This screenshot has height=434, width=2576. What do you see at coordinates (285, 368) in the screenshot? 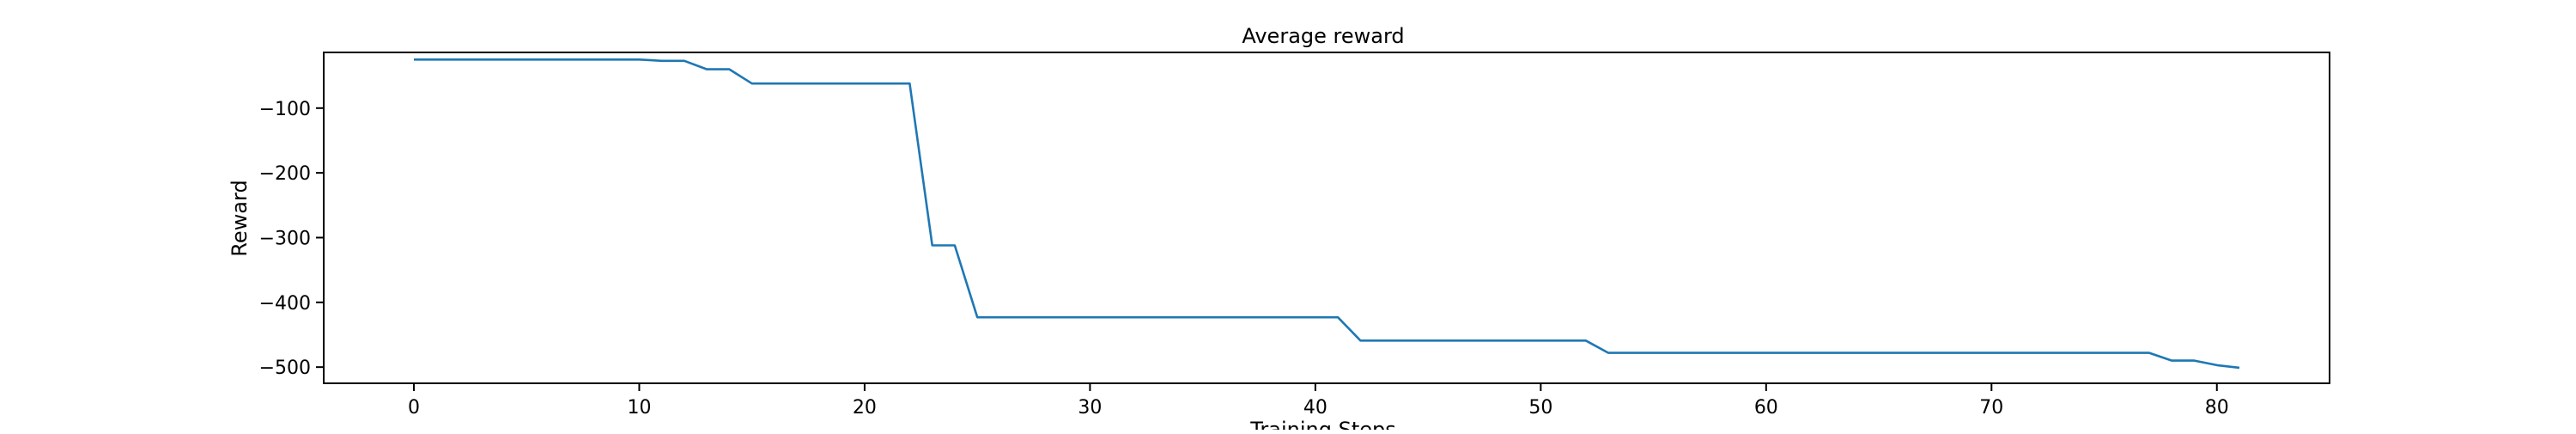
I see `y-tick-label: −500` at bounding box center [285, 368].